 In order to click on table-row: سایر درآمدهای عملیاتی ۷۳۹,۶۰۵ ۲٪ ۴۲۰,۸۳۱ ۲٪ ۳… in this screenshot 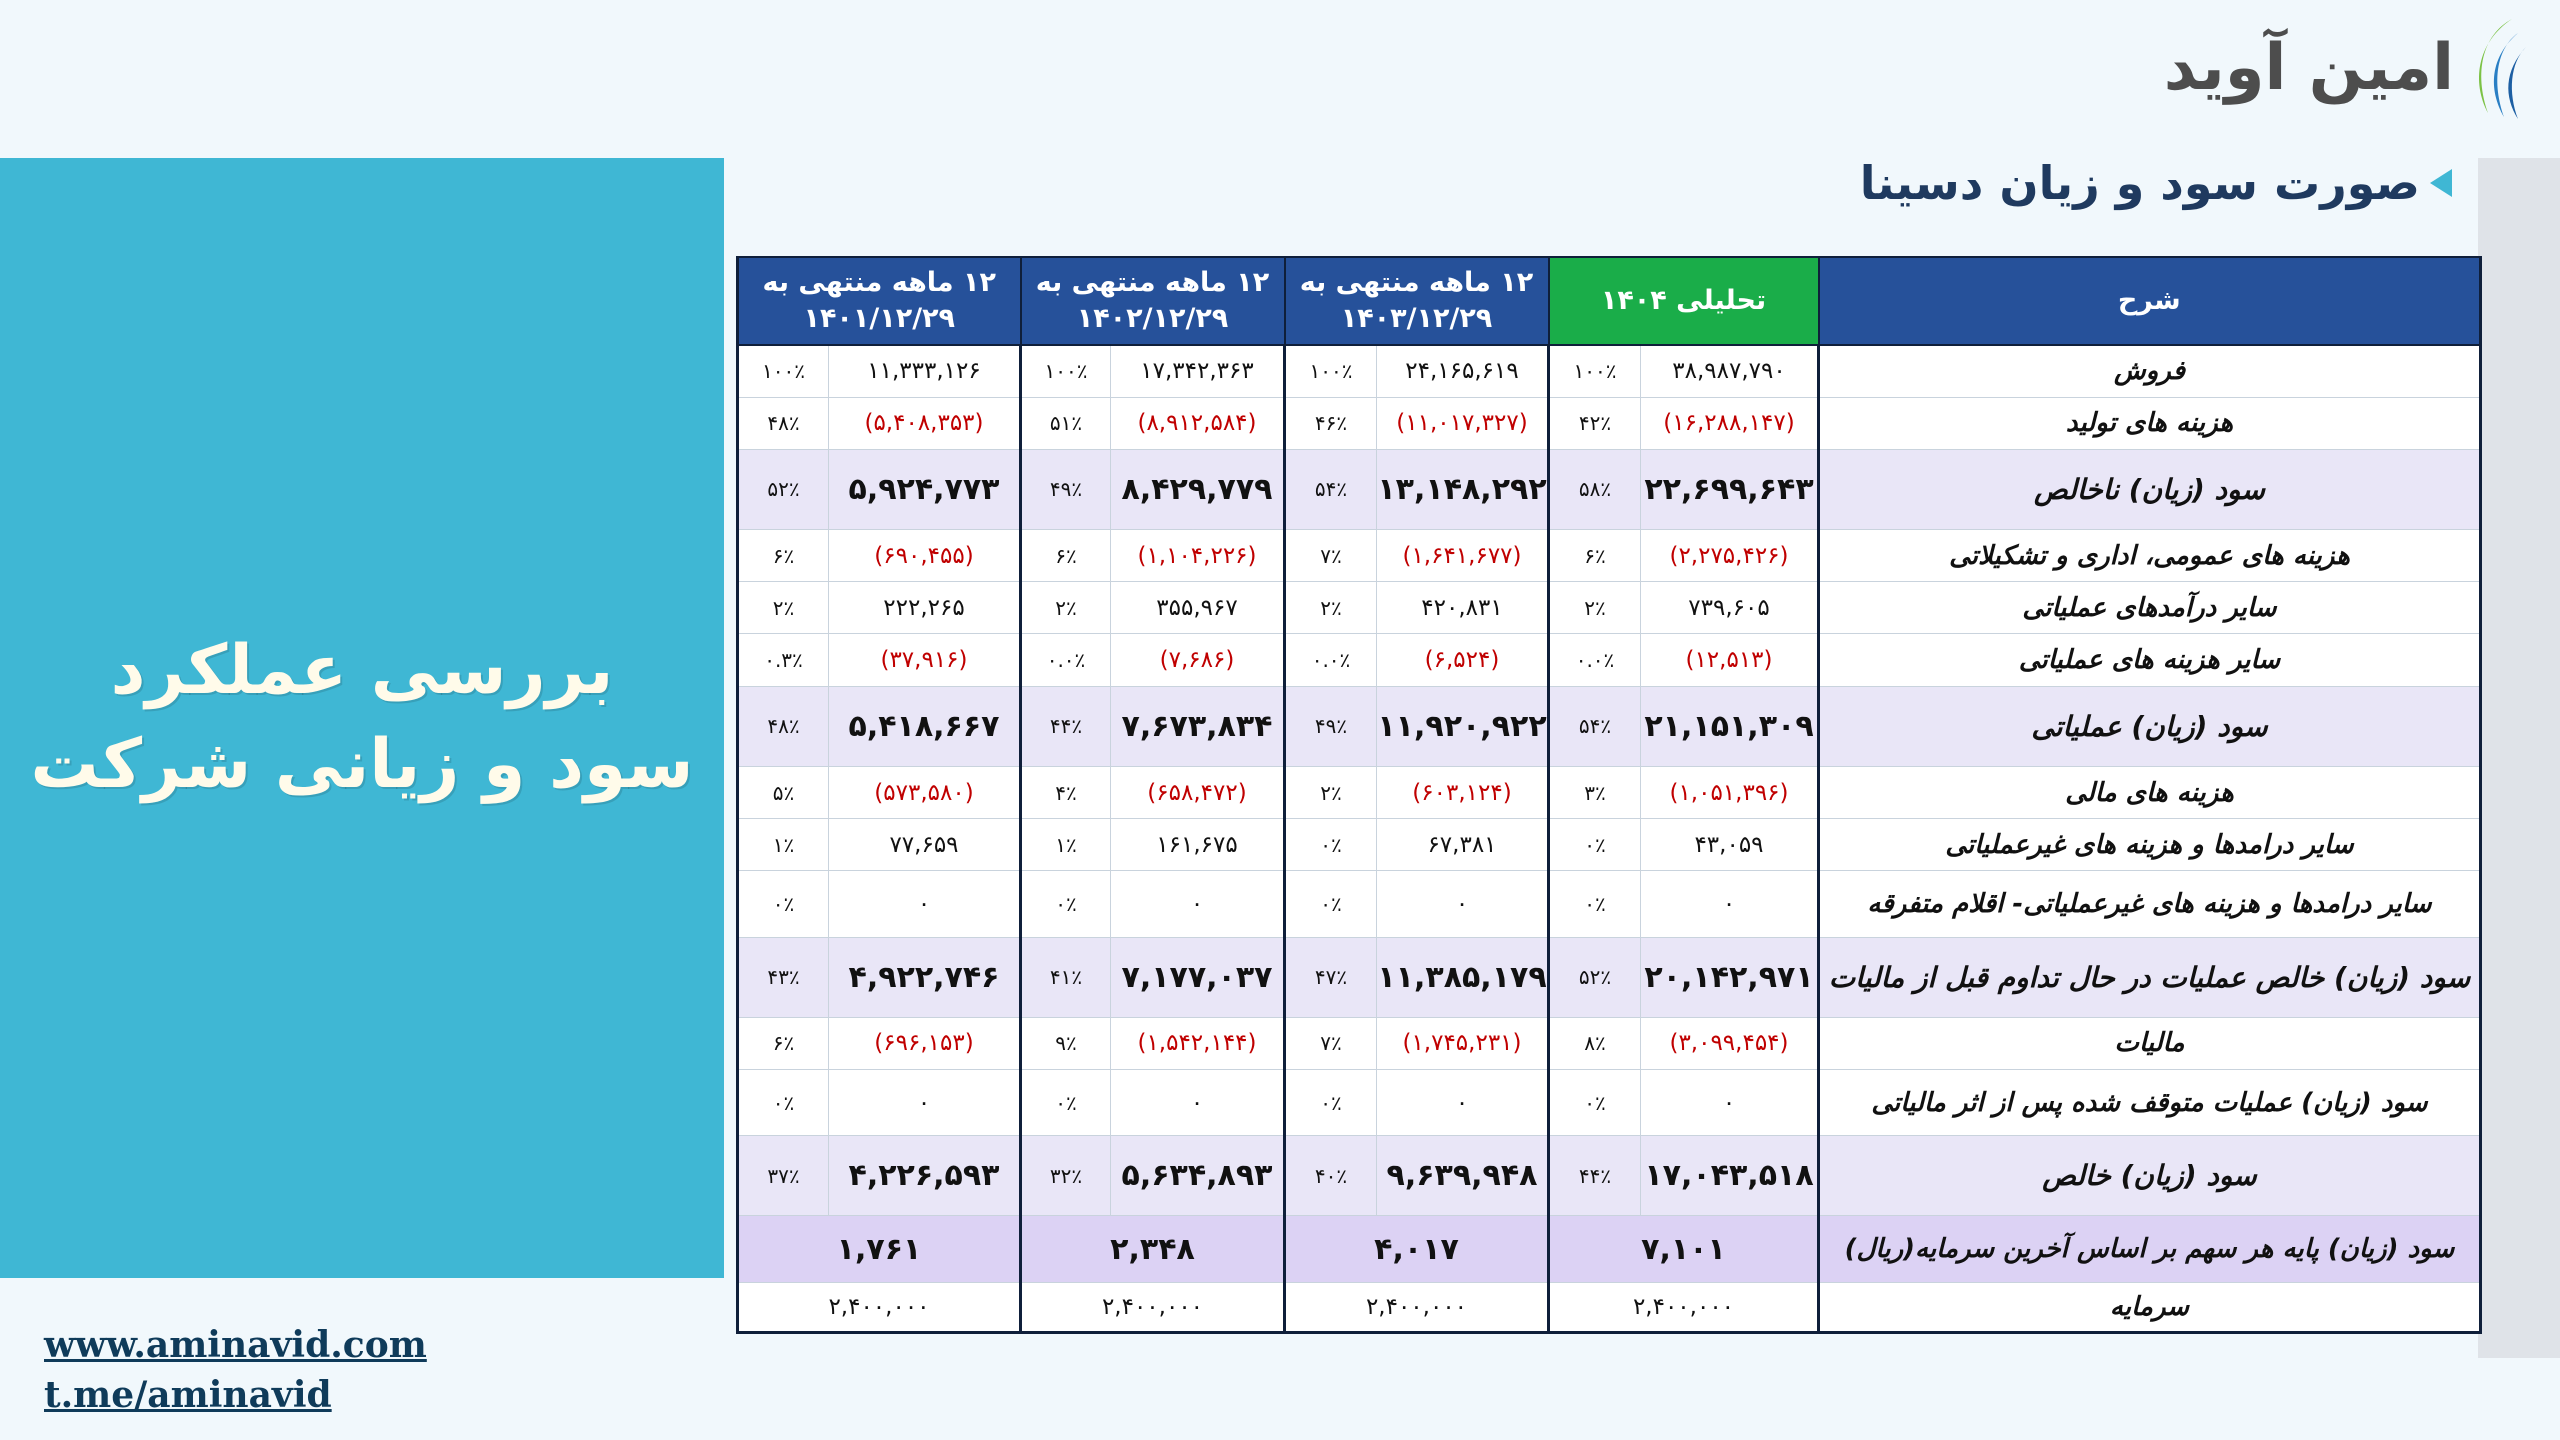, I will do `click(1609, 608)`.